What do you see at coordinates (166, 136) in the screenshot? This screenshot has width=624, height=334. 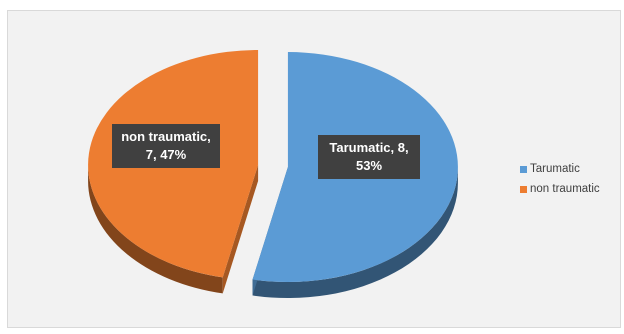 I see `data-label-non-traumatic-line-1: non traumatic,` at bounding box center [166, 136].